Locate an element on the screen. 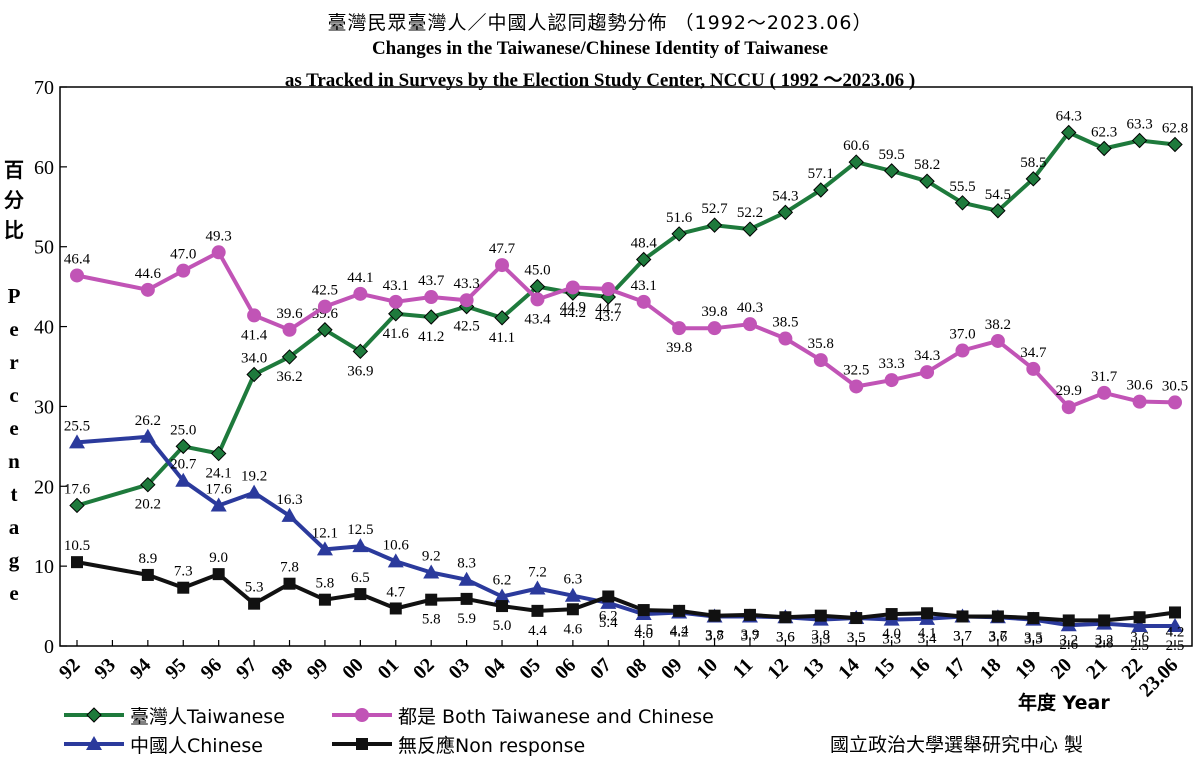 The height and width of the screenshot is (765, 1200). data-label: 47.0 is located at coordinates (183, 255).